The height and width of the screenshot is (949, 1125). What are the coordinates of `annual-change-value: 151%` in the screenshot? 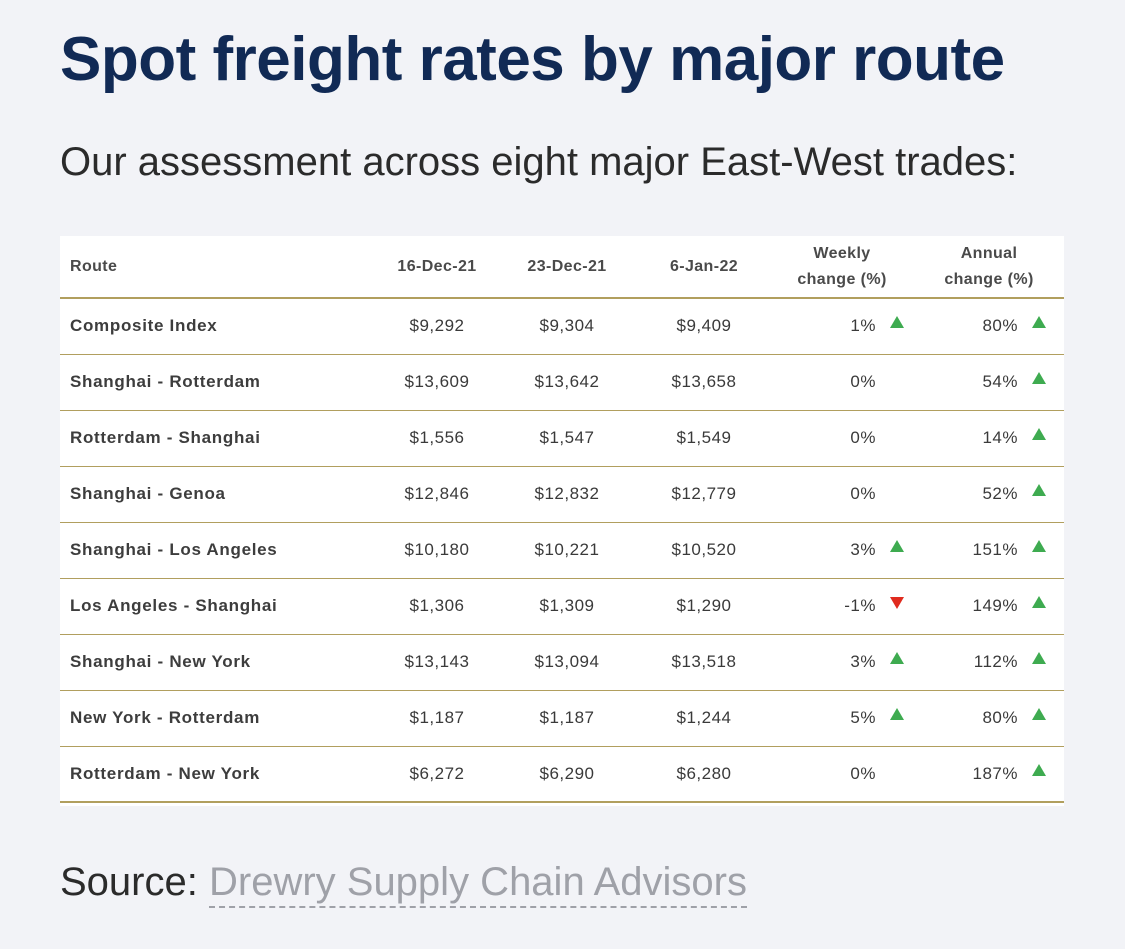 It's located at (995, 549).